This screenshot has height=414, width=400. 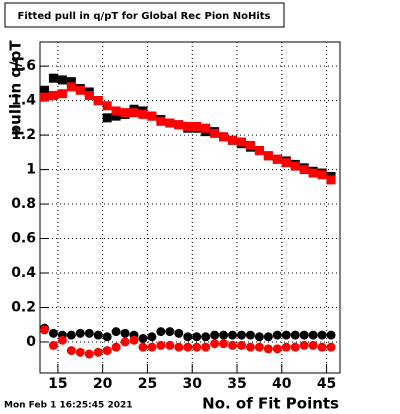 What do you see at coordinates (16, 88) in the screenshot?
I see `y-axis-label: pull in q/pT` at bounding box center [16, 88].